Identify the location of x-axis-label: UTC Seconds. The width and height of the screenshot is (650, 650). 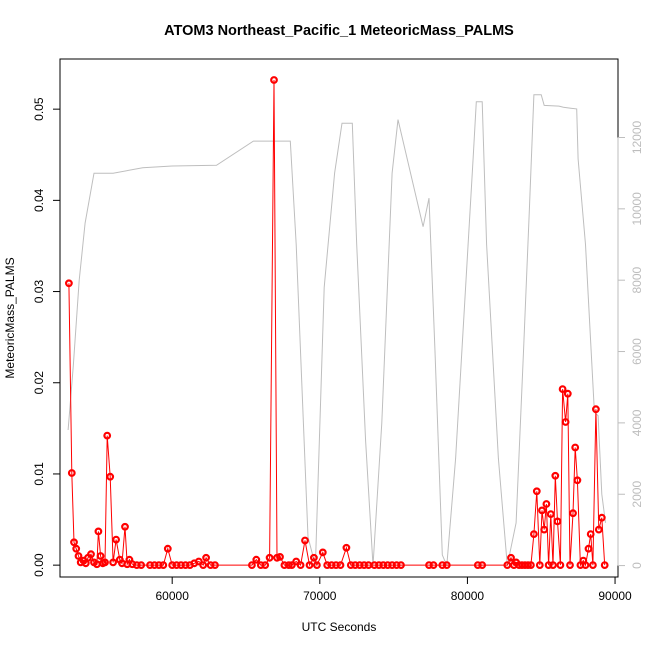
(339, 627).